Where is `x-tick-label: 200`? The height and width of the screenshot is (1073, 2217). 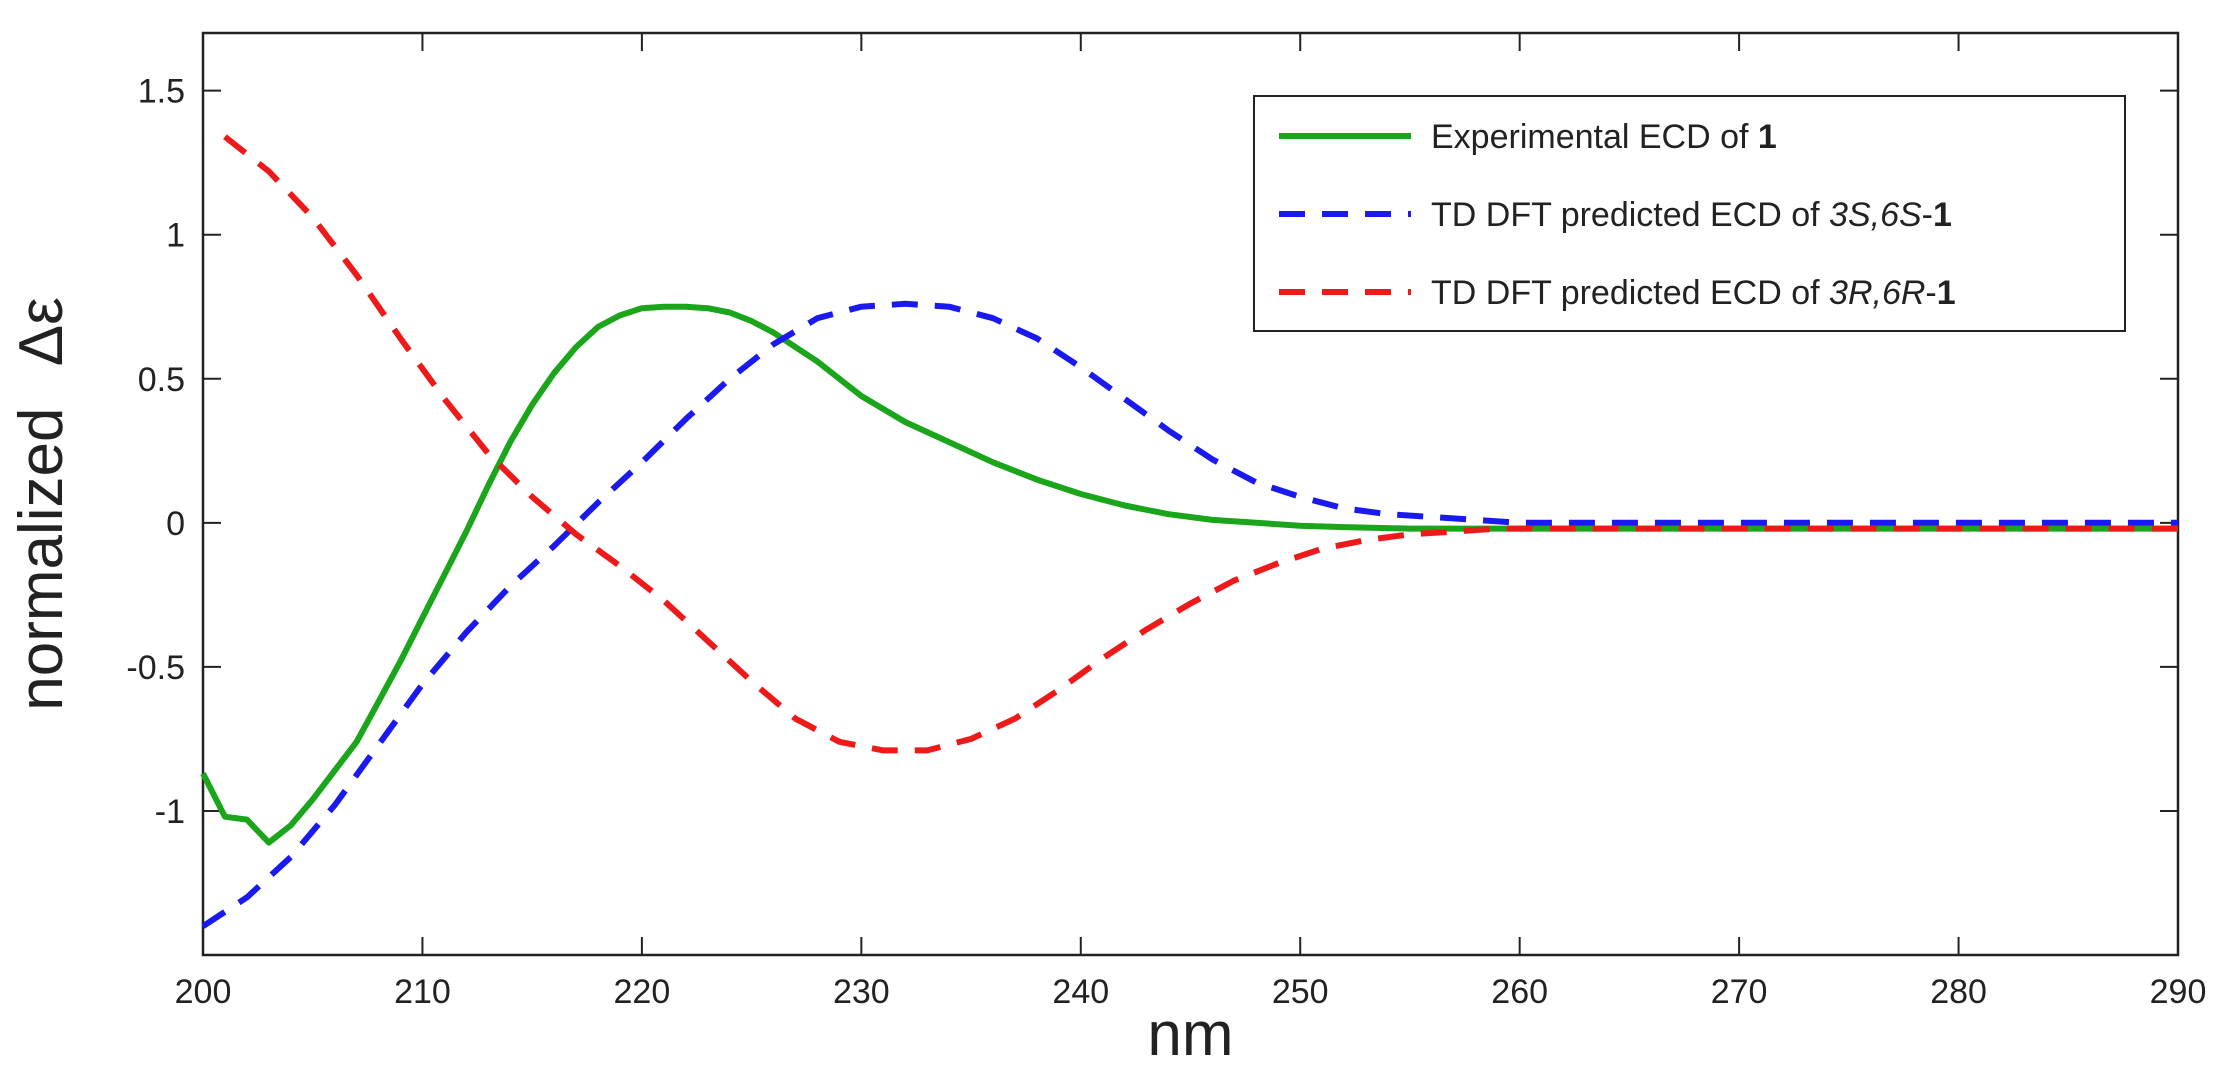
x-tick-label: 200 is located at coordinates (203, 992).